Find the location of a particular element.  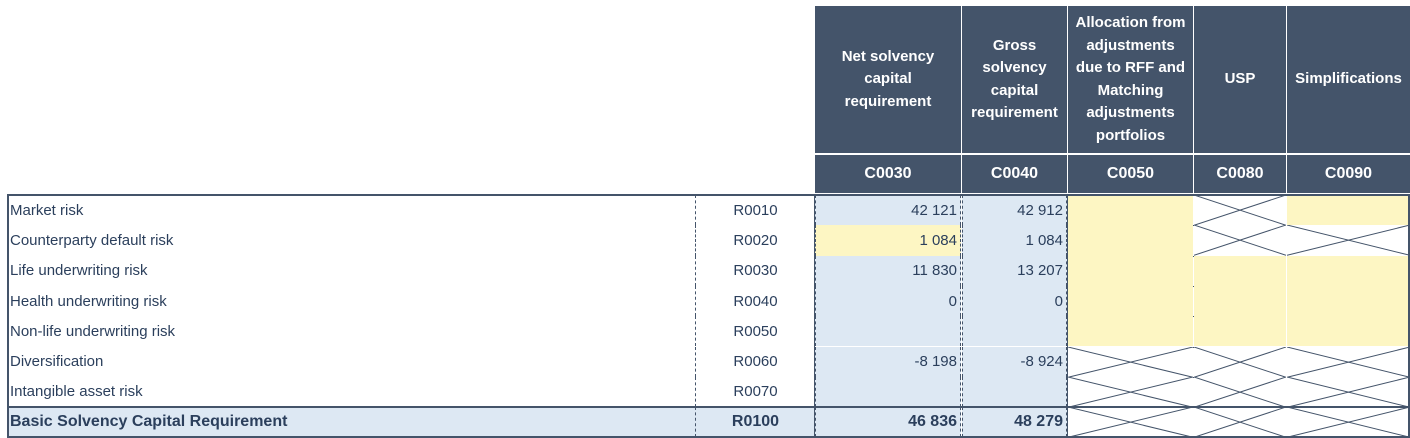

column-header-c0040: Gross solvency capital requirement is located at coordinates (1014, 79).